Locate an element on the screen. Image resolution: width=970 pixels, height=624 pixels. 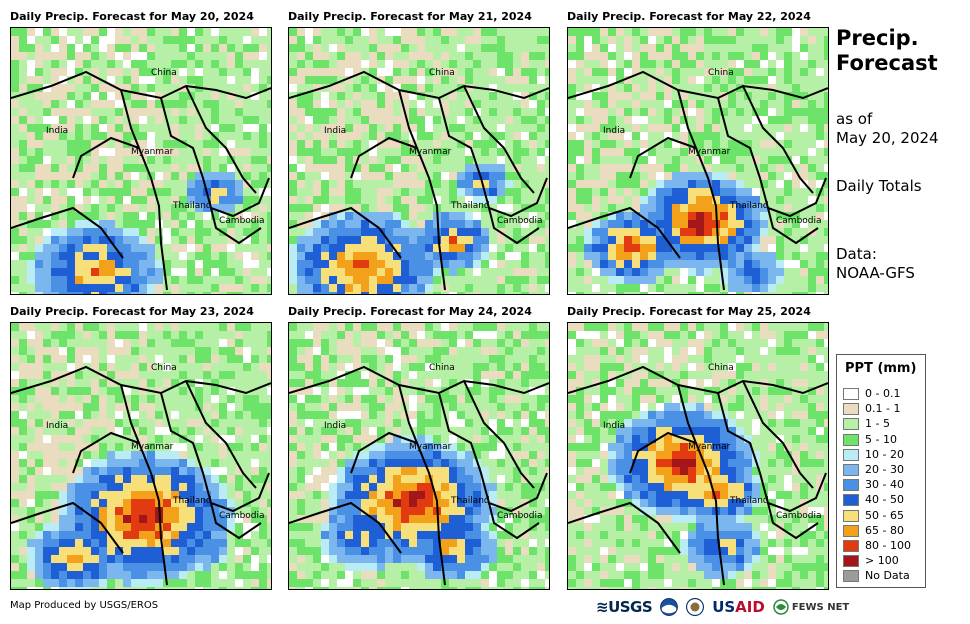
legend-label: 65 - 80 is located at coordinates (884, 530).